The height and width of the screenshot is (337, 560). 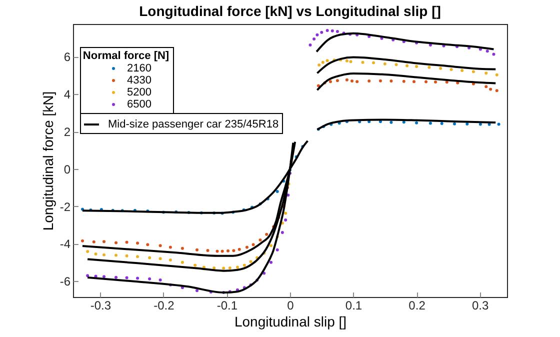 What do you see at coordinates (480, 305) in the screenshot?
I see `x-tick-label: 0.3` at bounding box center [480, 305].